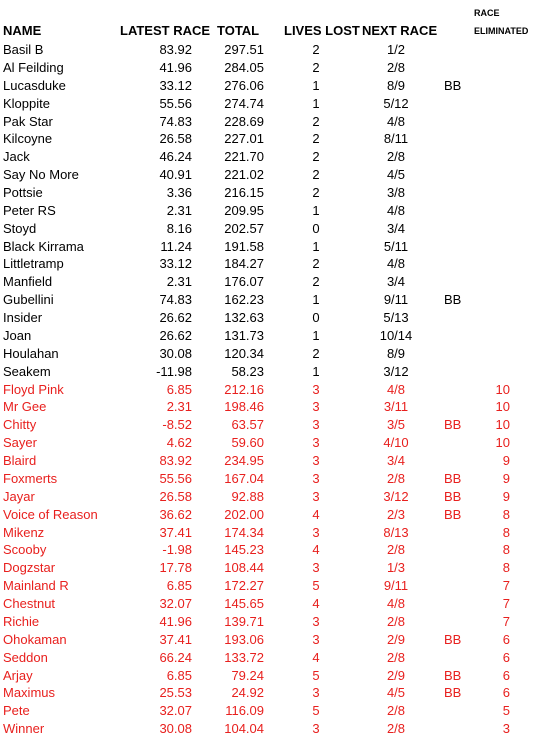 This screenshot has height=750, width=537. What do you see at coordinates (268, 515) in the screenshot?
I see `table-row: Voice of Reason 36.62 202.00 4 2/3 BB 8` at bounding box center [268, 515].